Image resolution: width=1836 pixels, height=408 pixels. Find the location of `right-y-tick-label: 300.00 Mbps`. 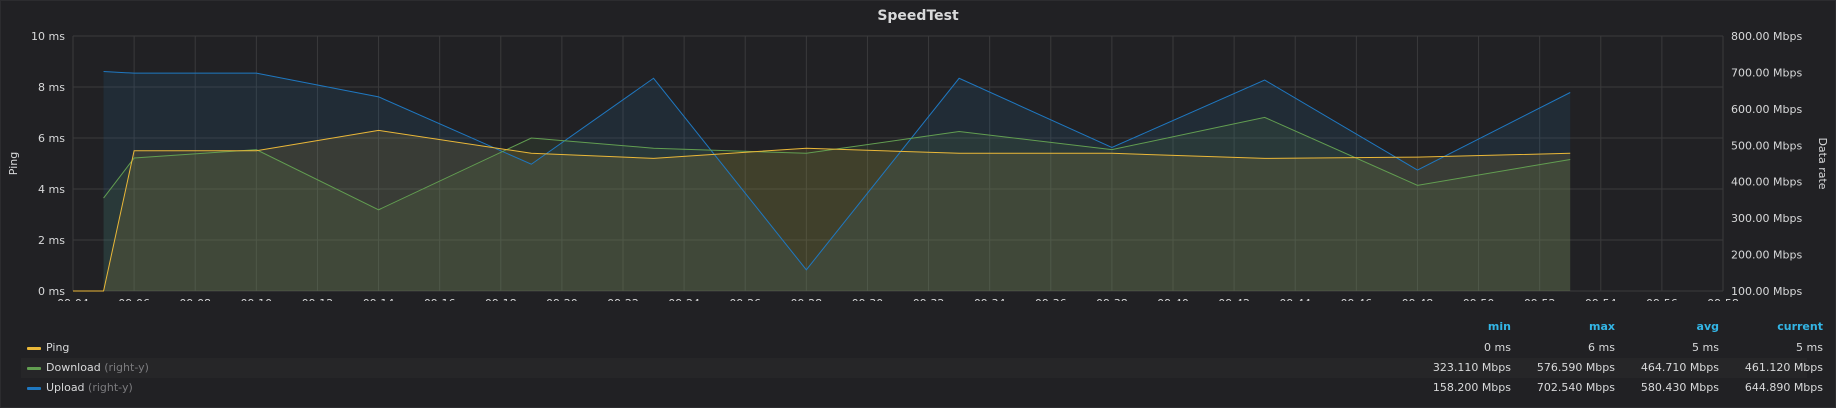

right-y-tick-label: 300.00 Mbps is located at coordinates (1766, 218).